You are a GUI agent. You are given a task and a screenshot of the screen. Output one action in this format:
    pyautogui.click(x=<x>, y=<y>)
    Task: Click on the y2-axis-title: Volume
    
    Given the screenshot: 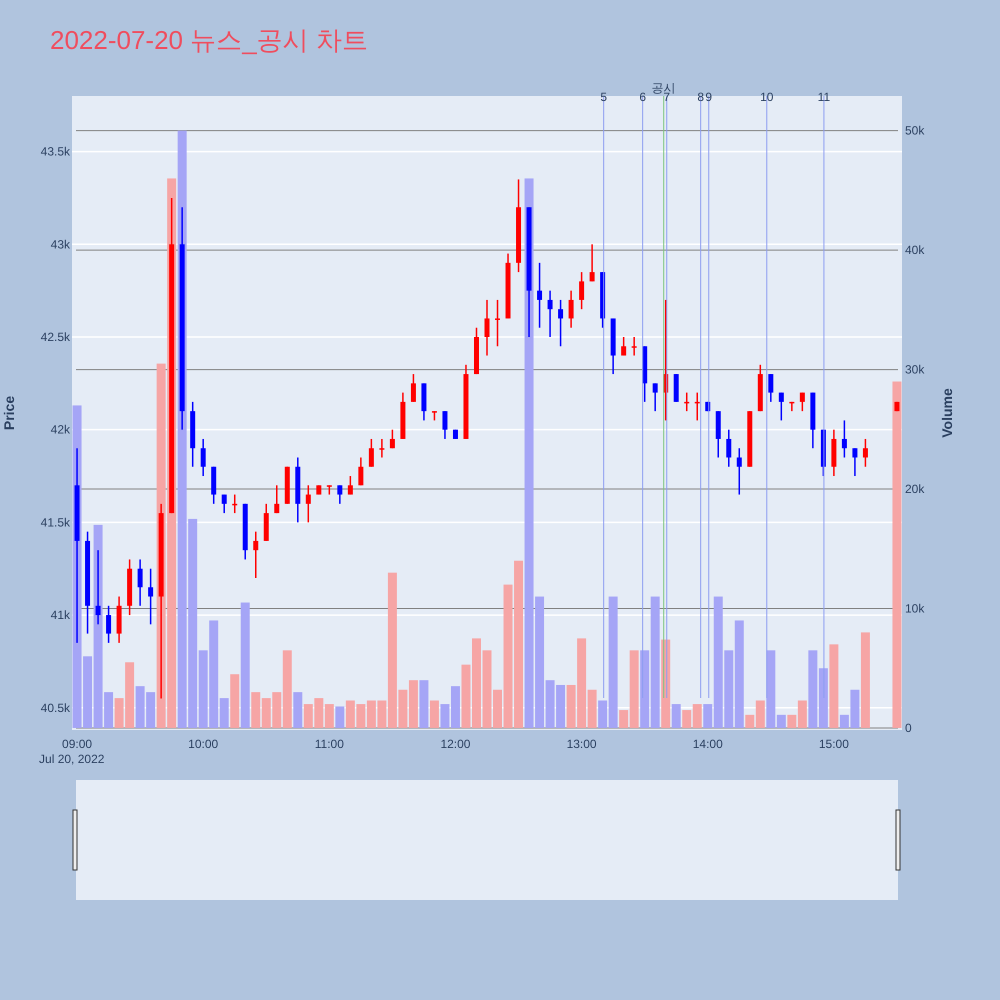 What is the action you would take?
    pyautogui.click(x=947, y=413)
    